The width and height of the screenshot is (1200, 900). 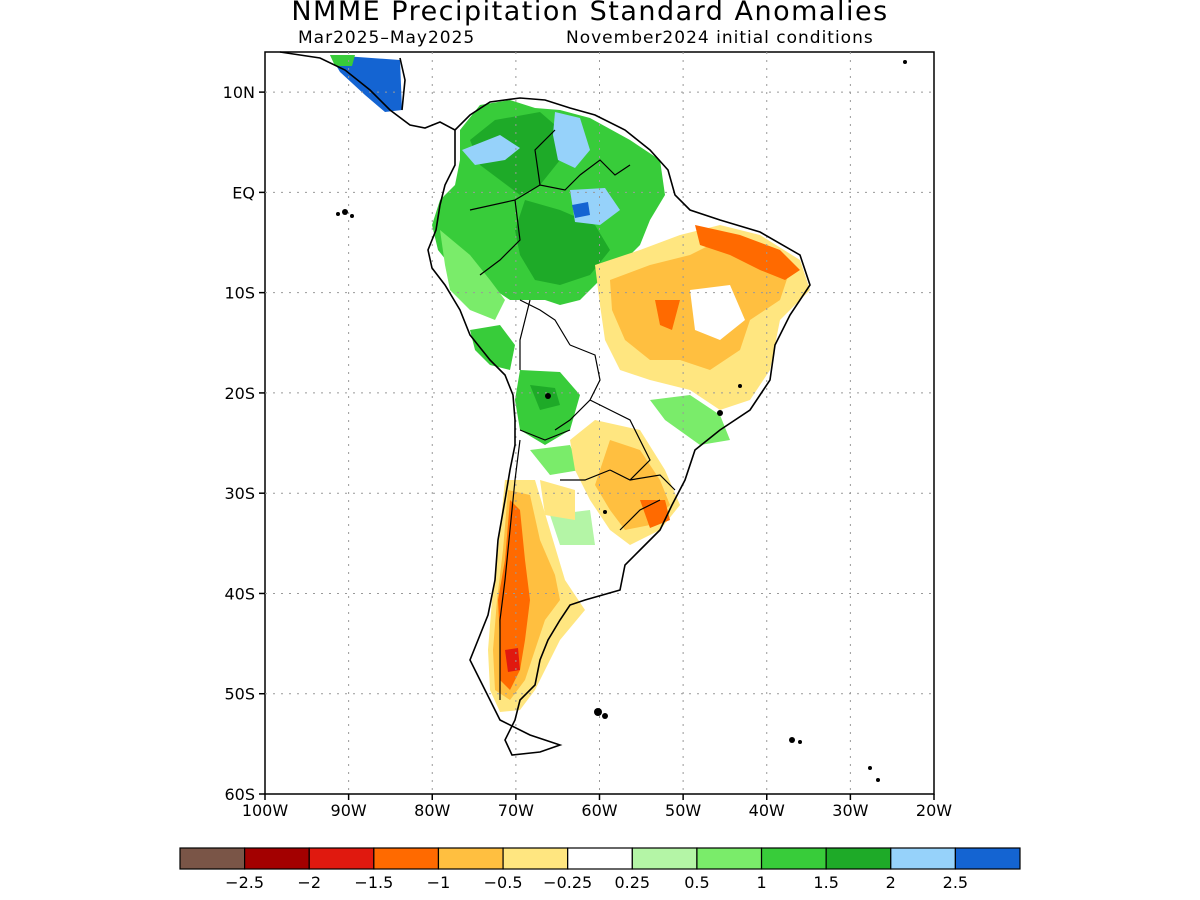 I want to click on lat-tick-label: 60S, so click(x=239, y=794).